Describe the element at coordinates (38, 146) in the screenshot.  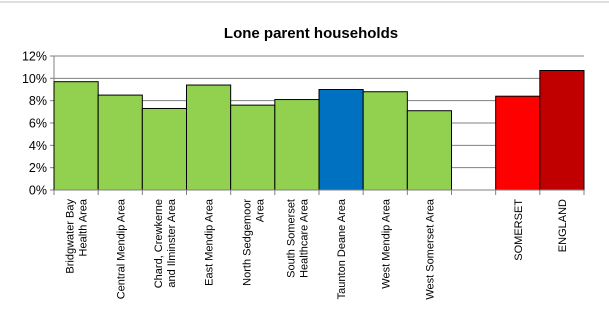
I see `y-tick-label: 4%` at that location.